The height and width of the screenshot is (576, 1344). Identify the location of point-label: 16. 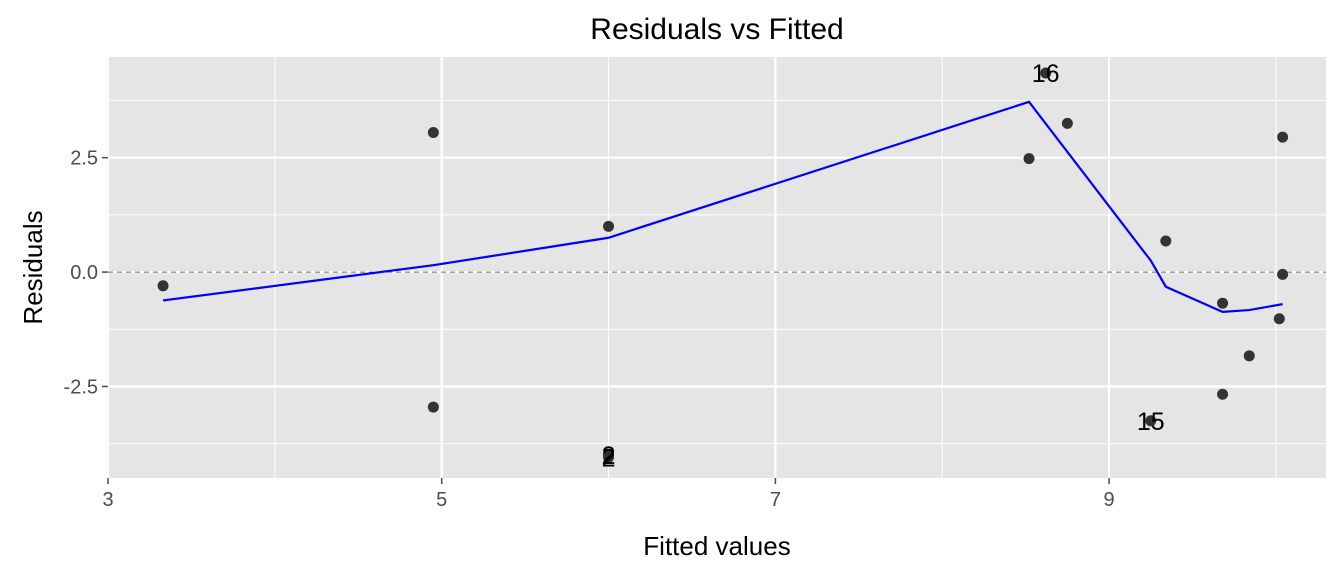
(1046, 74).